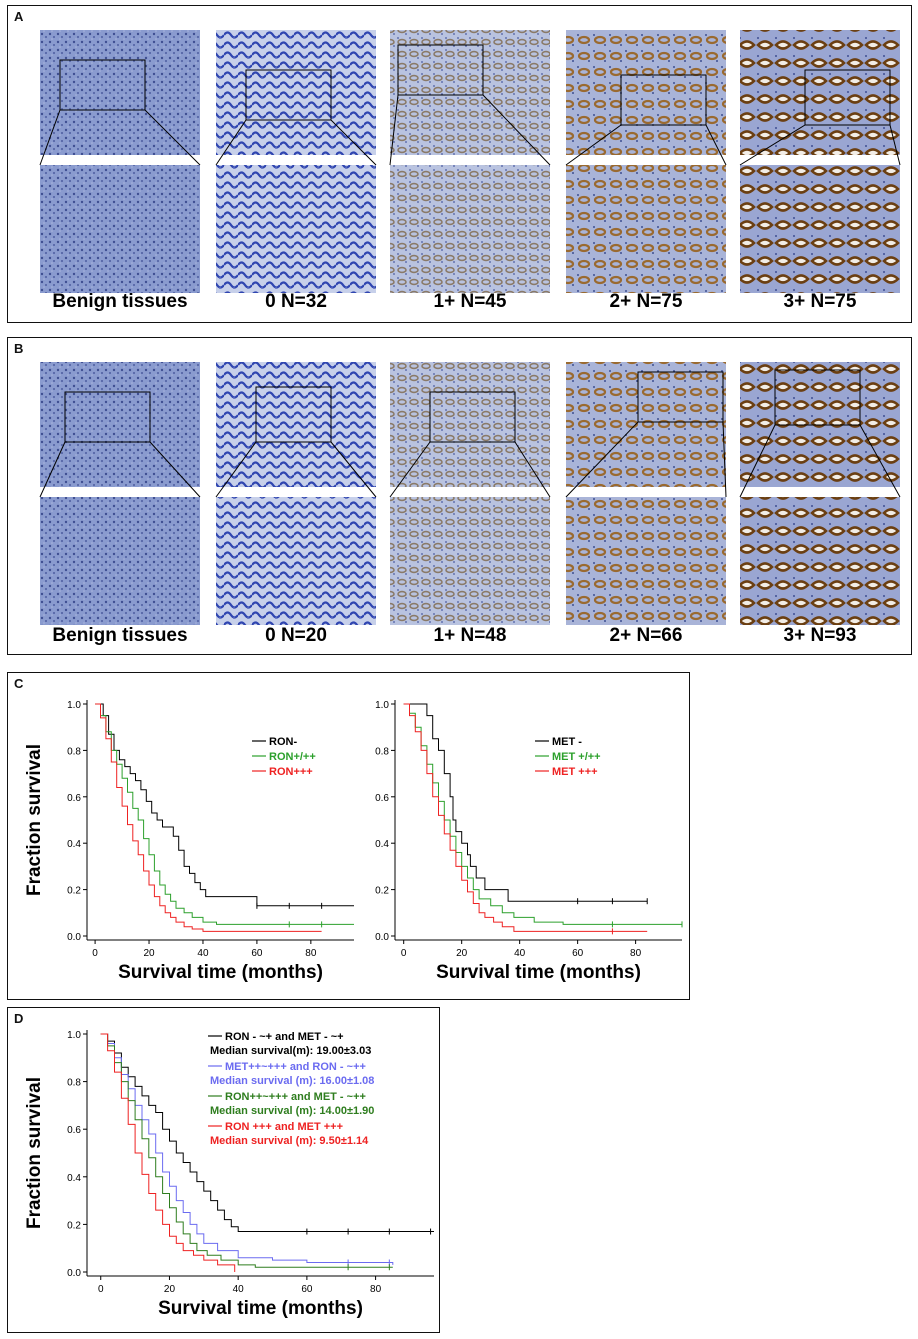 This screenshot has height=1339, width=918. What do you see at coordinates (19, 683) in the screenshot?
I see `panel-c-label: C` at bounding box center [19, 683].